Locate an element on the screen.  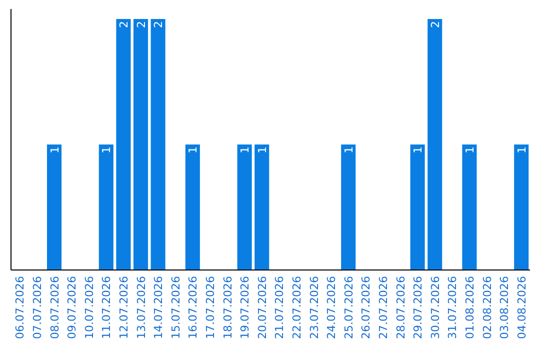
x-tick-label: 12.07.2026 is located at coordinates (123, 307).